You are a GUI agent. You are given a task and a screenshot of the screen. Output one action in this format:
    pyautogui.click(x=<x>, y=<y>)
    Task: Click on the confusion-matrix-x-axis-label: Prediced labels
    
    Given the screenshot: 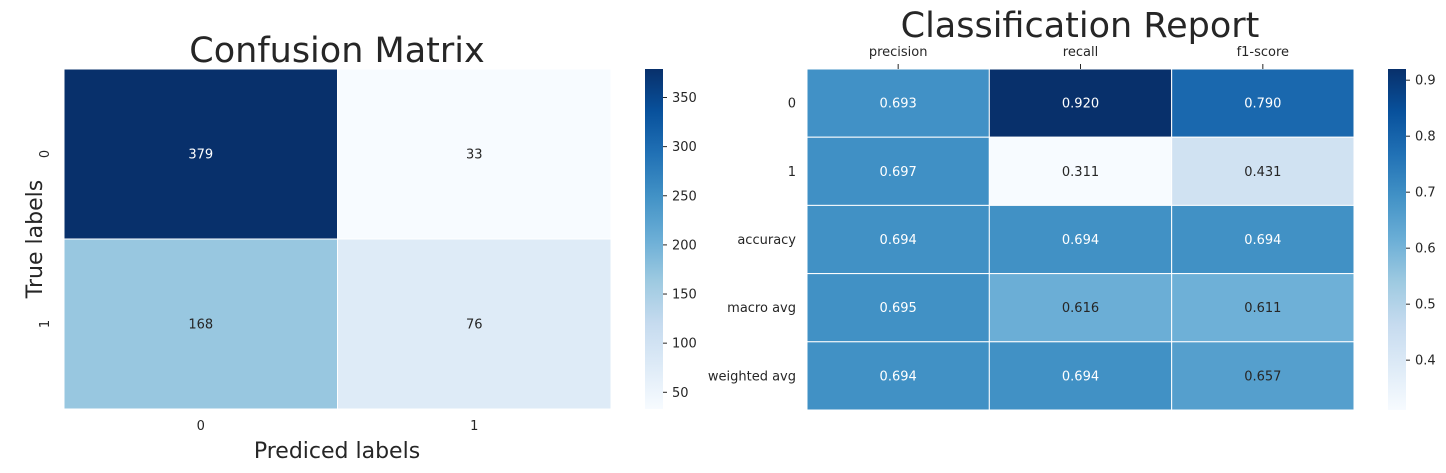 What is the action you would take?
    pyautogui.click(x=337, y=451)
    